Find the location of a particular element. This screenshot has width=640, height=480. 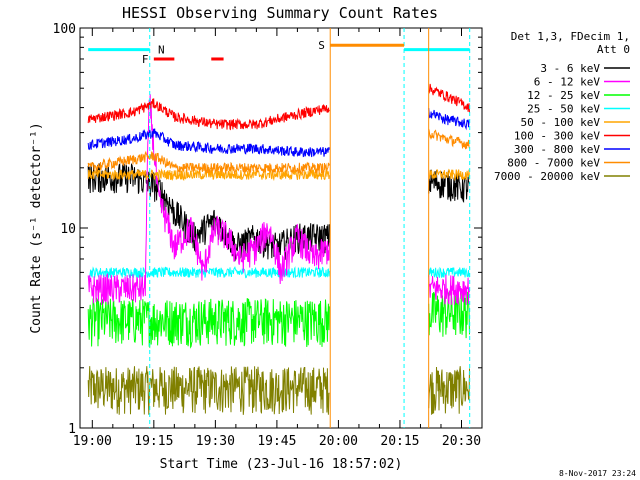

legend-label-7000-20000-kev: 7000 - 20000 keV is located at coordinates (547, 176).